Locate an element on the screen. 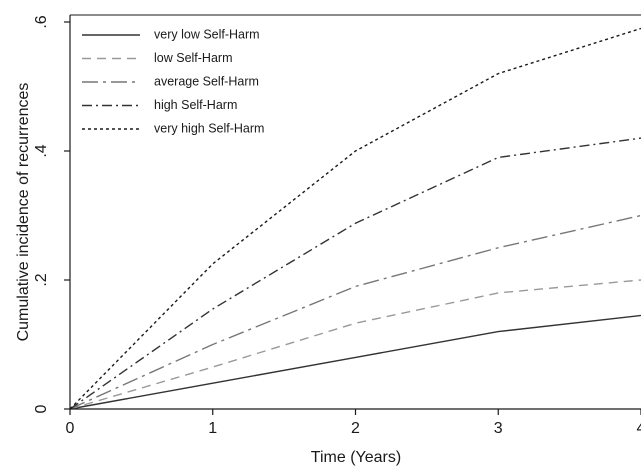 The width and height of the screenshot is (641, 467). y-tick-label: .6 is located at coordinates (41, 21).